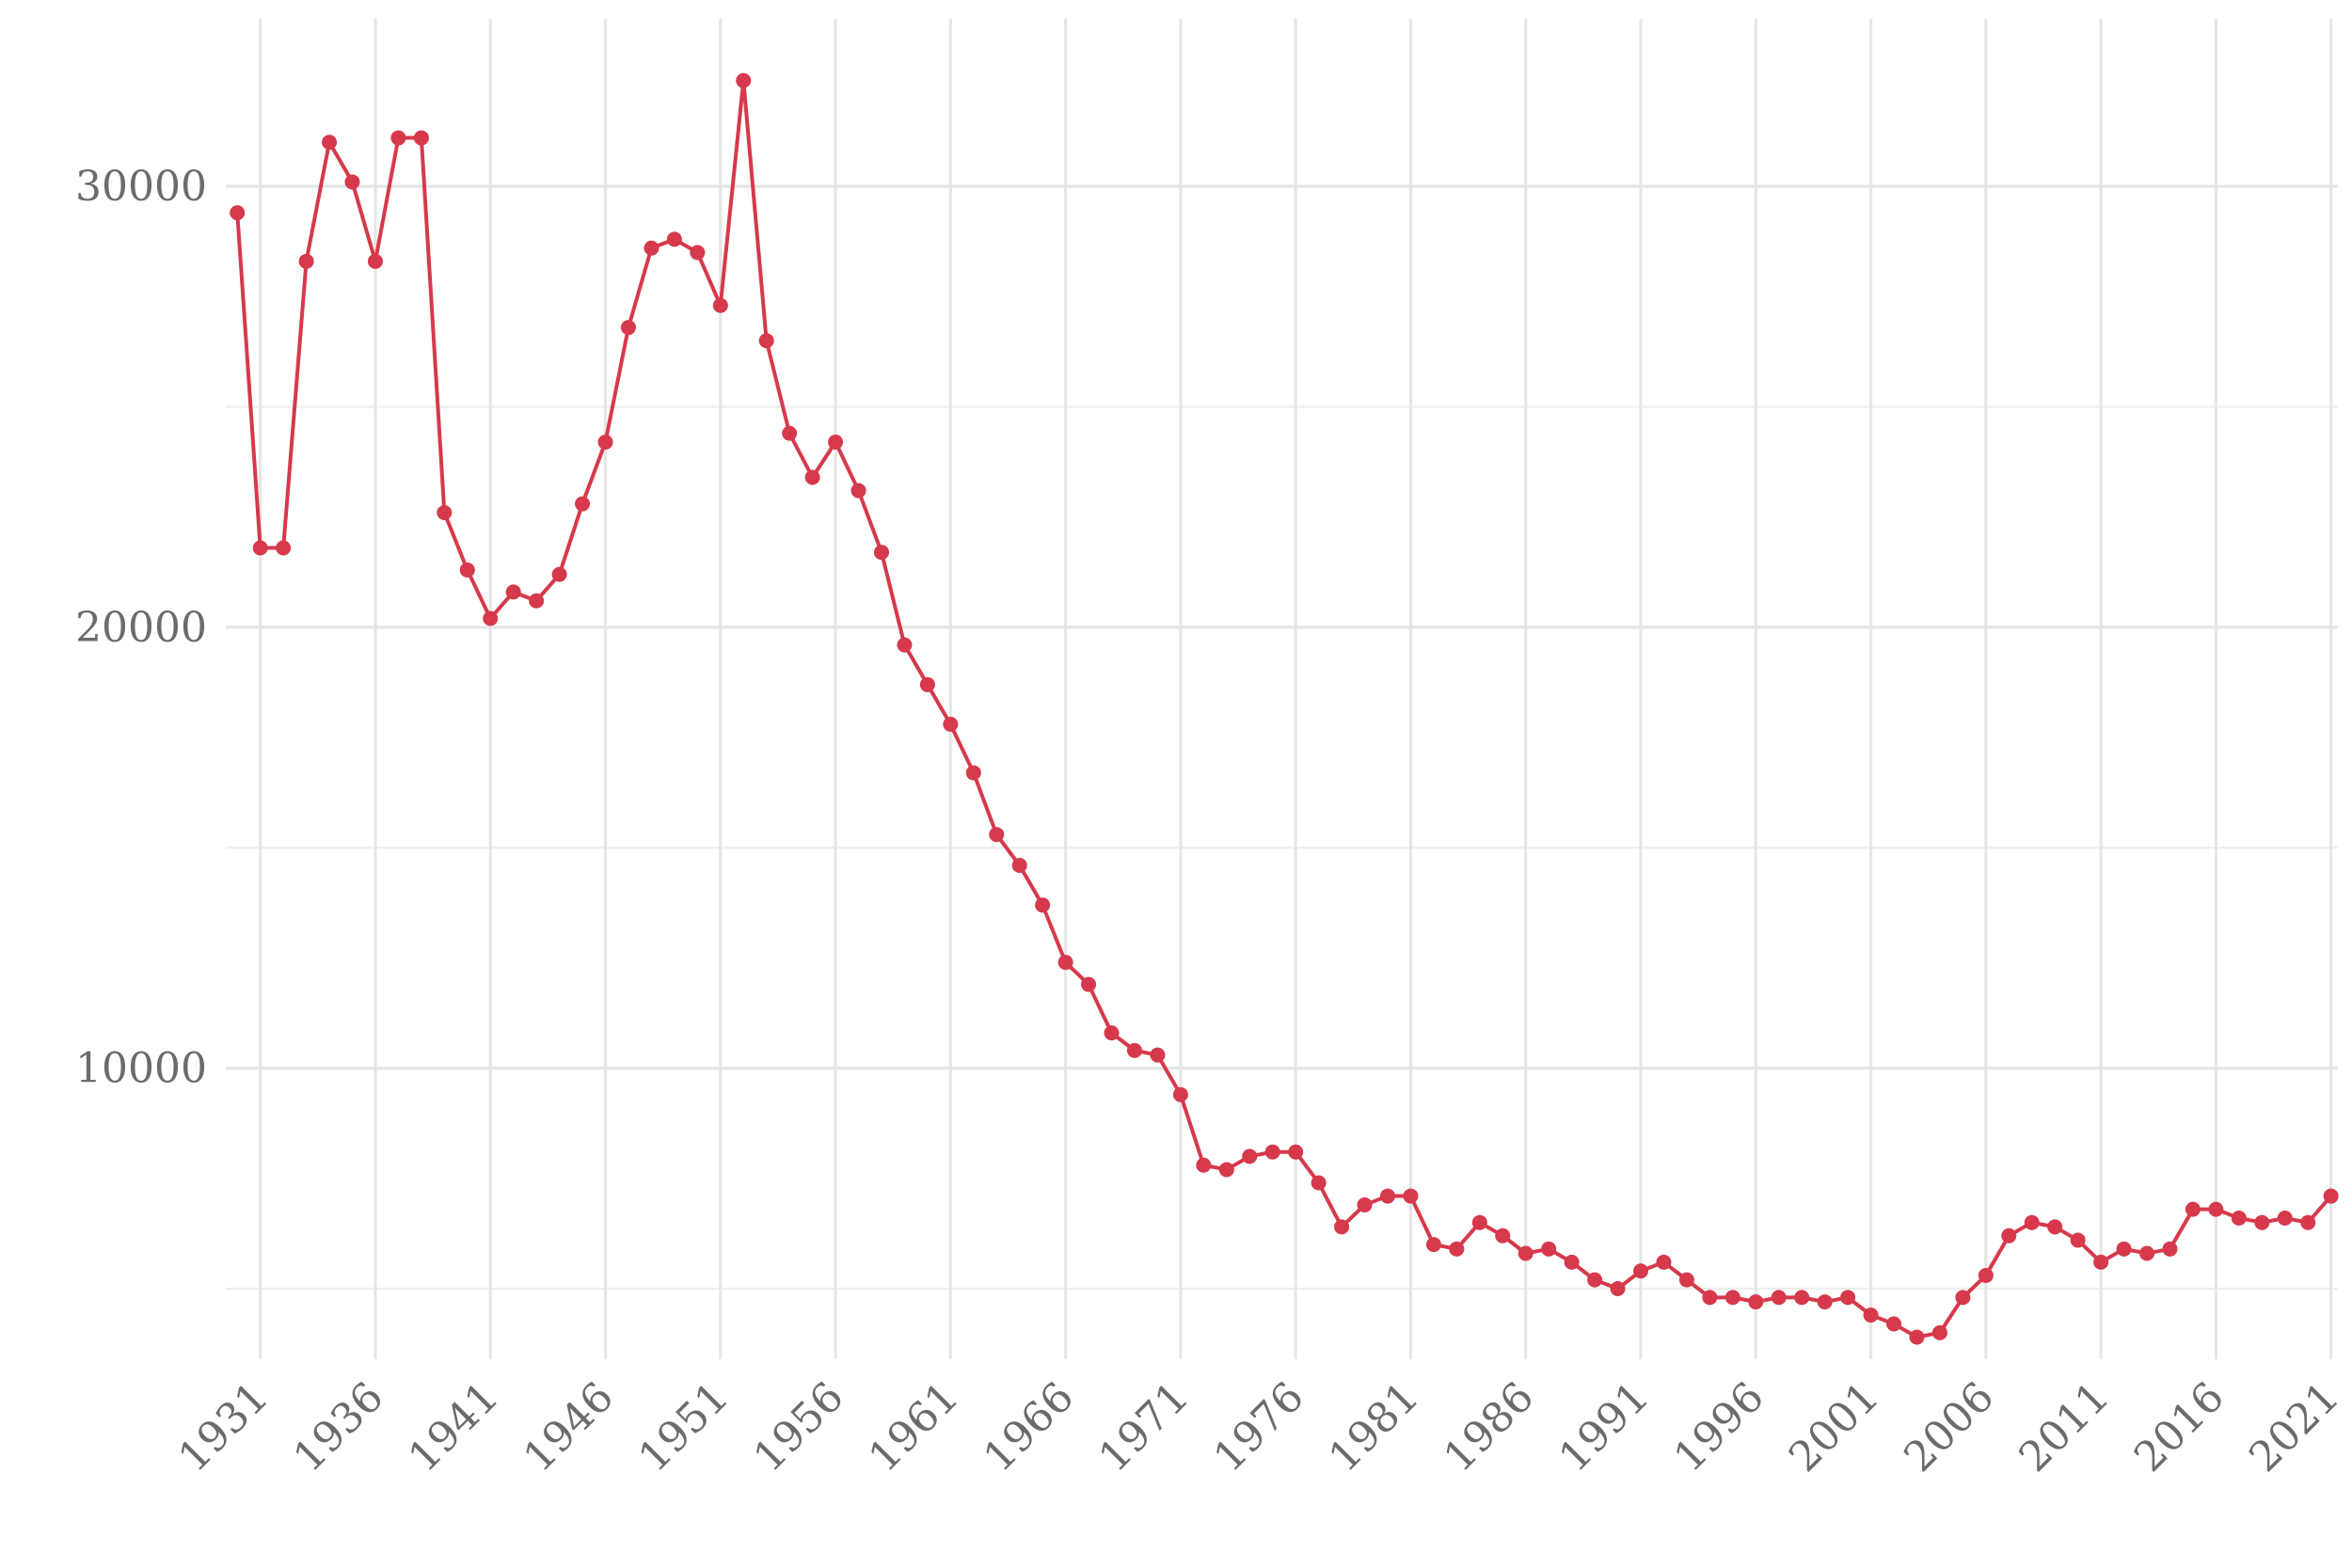  What do you see at coordinates (338, 1427) in the screenshot?
I see `x-tick-label: 1936` at bounding box center [338, 1427].